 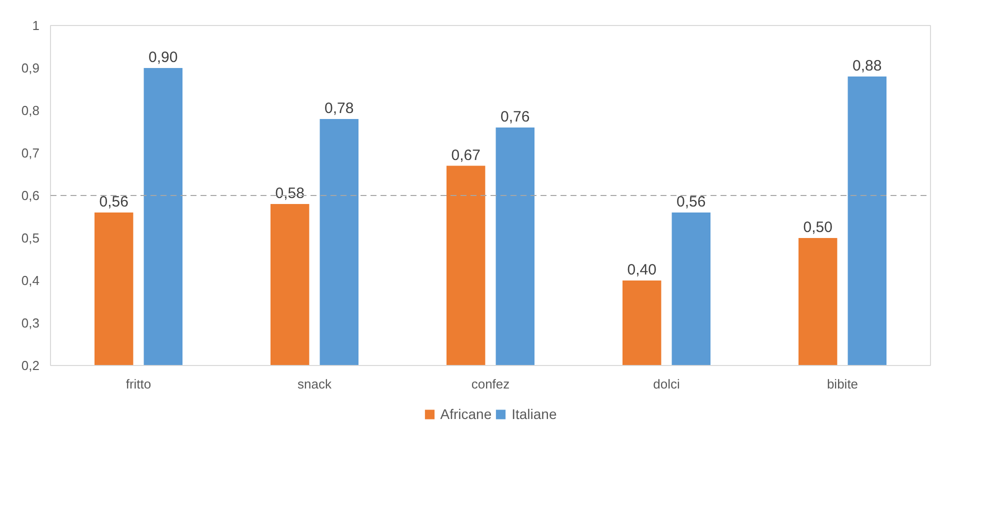 What do you see at coordinates (817, 227) in the screenshot?
I see `data-label: 0,50` at bounding box center [817, 227].